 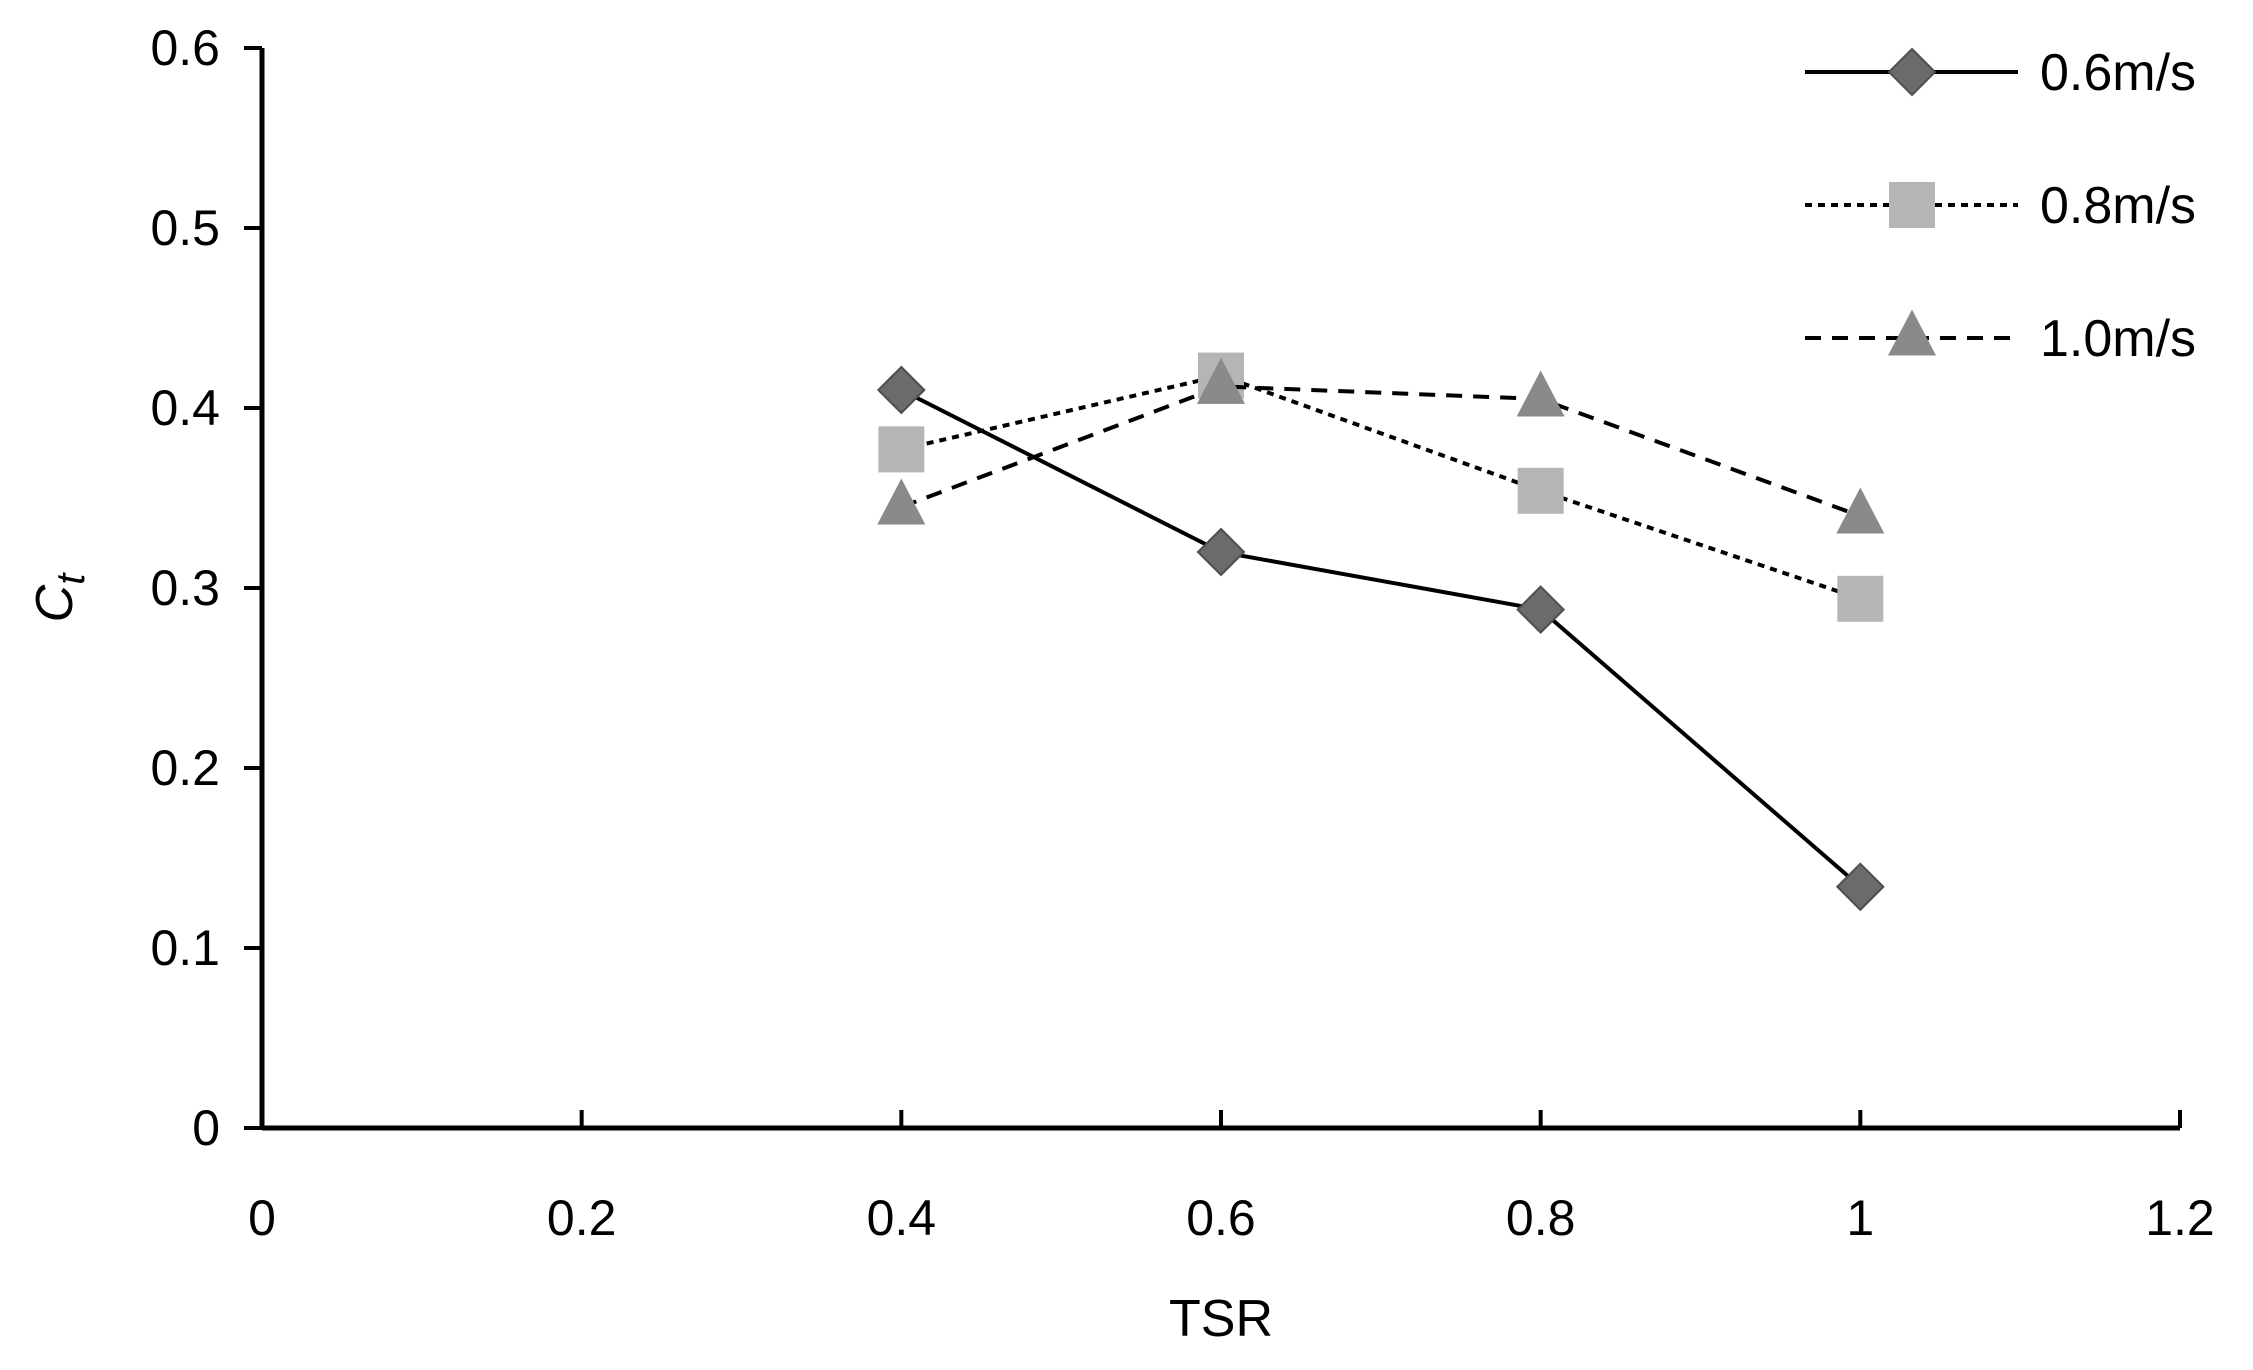 What do you see at coordinates (2118, 206) in the screenshot?
I see `legend-label: 0.8m/s` at bounding box center [2118, 206].